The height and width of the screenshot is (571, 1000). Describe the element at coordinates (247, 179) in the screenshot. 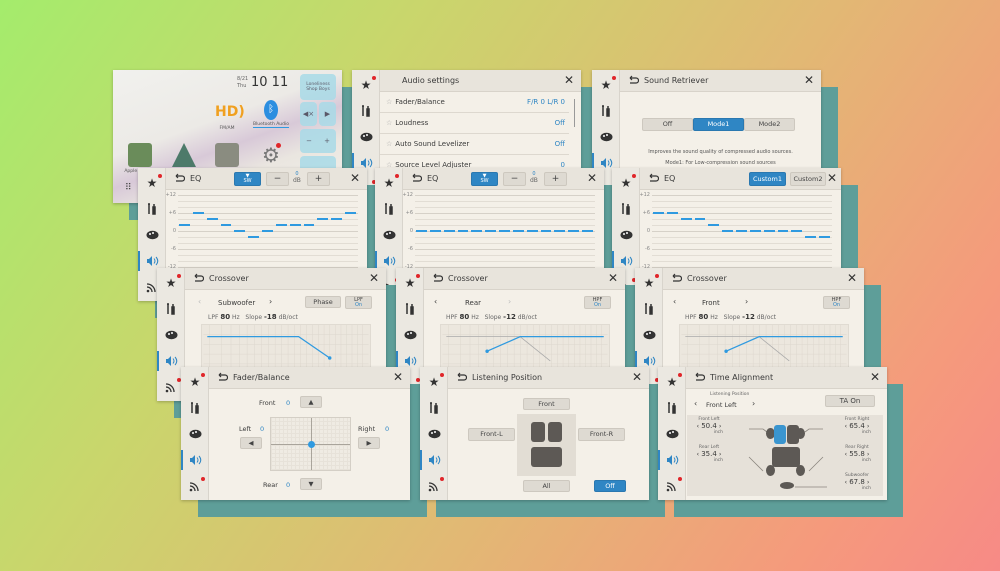

I see `subwoofer-toggle: ▼ SW` at that location.